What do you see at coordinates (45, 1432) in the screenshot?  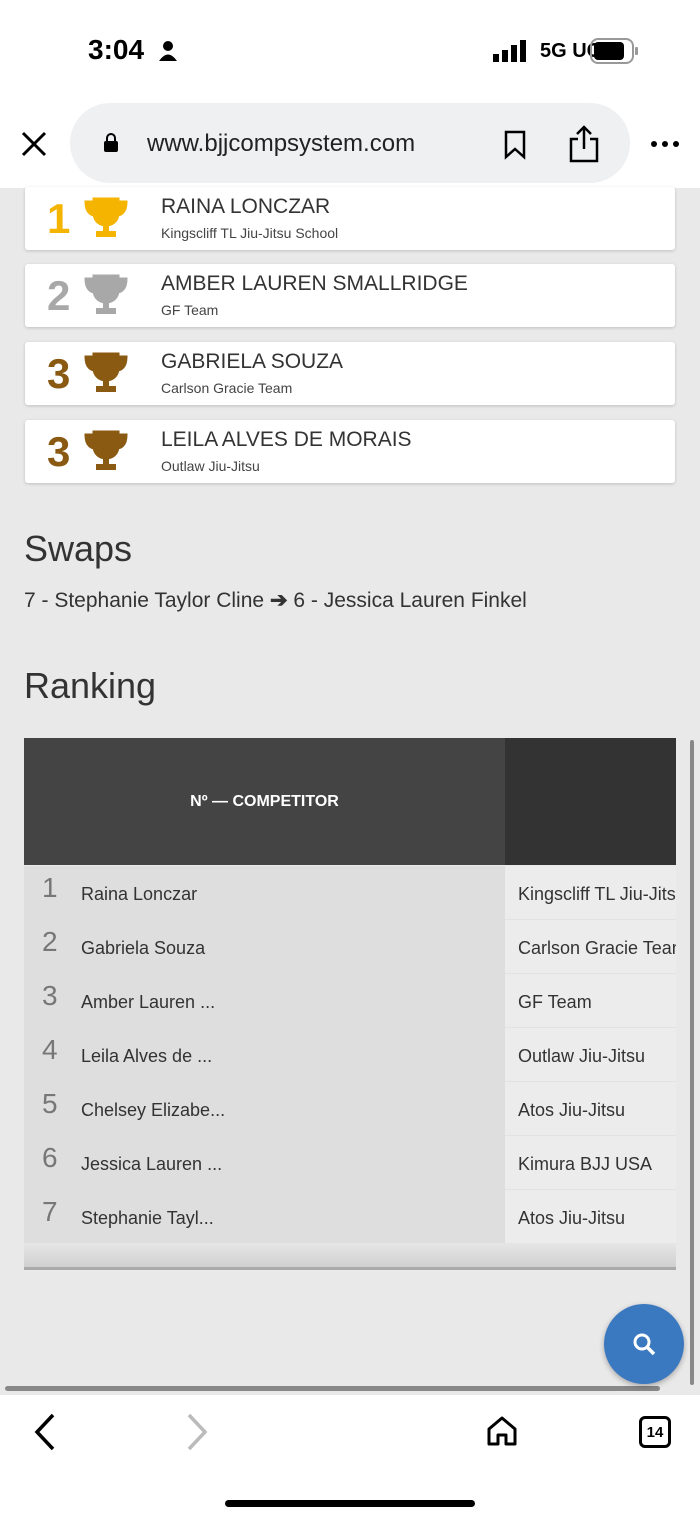 I see `back-icon` at bounding box center [45, 1432].